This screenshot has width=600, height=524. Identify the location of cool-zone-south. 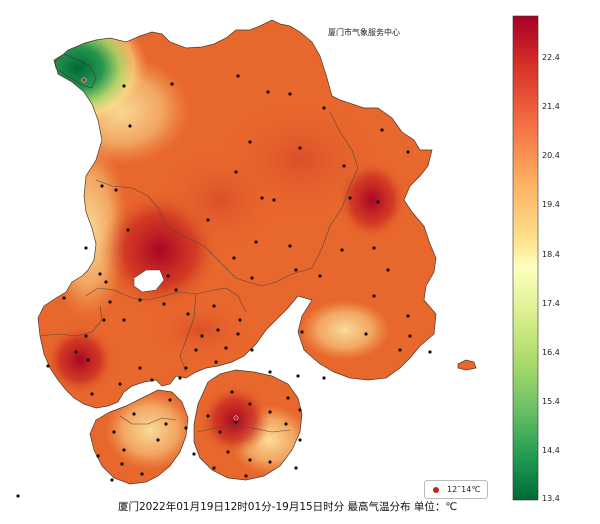
(150, 430).